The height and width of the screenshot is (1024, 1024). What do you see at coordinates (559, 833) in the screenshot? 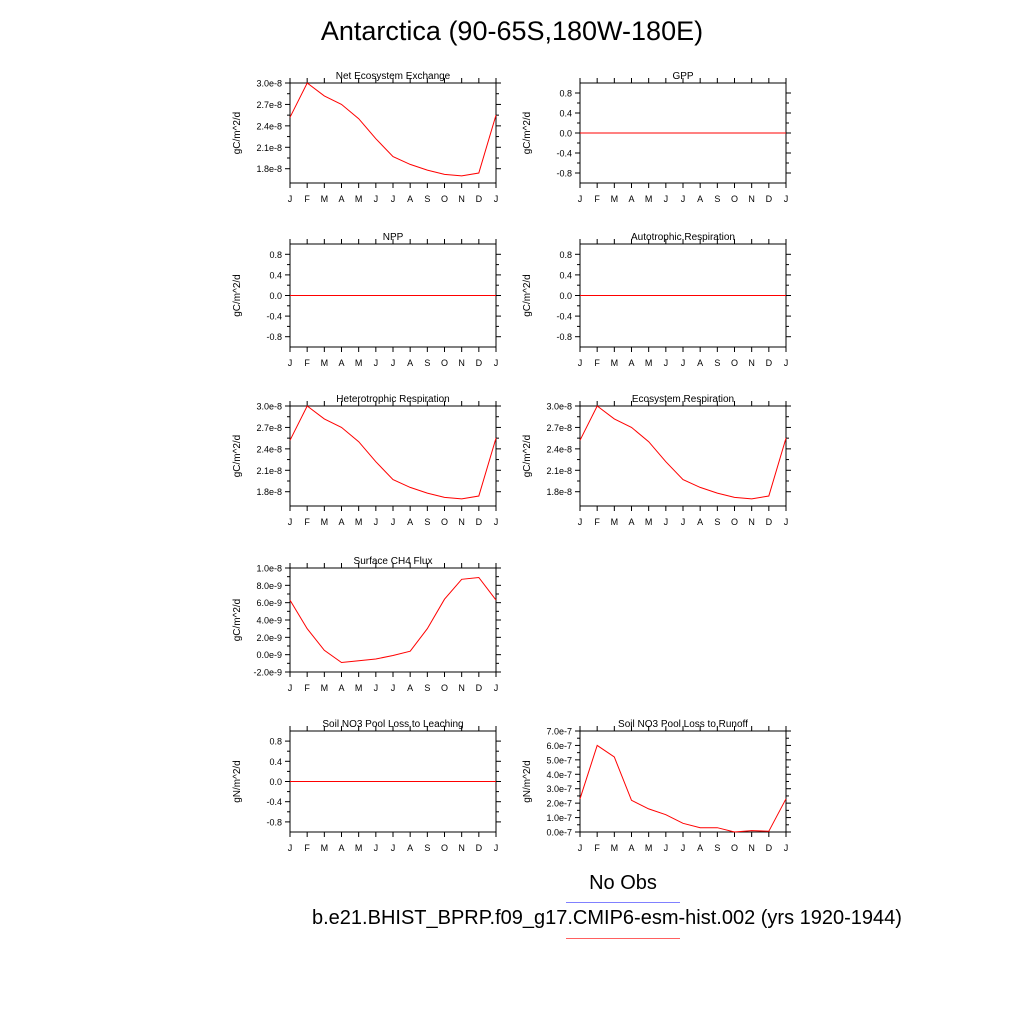
I see `y-tick-label: 0.0e-7` at bounding box center [559, 833].